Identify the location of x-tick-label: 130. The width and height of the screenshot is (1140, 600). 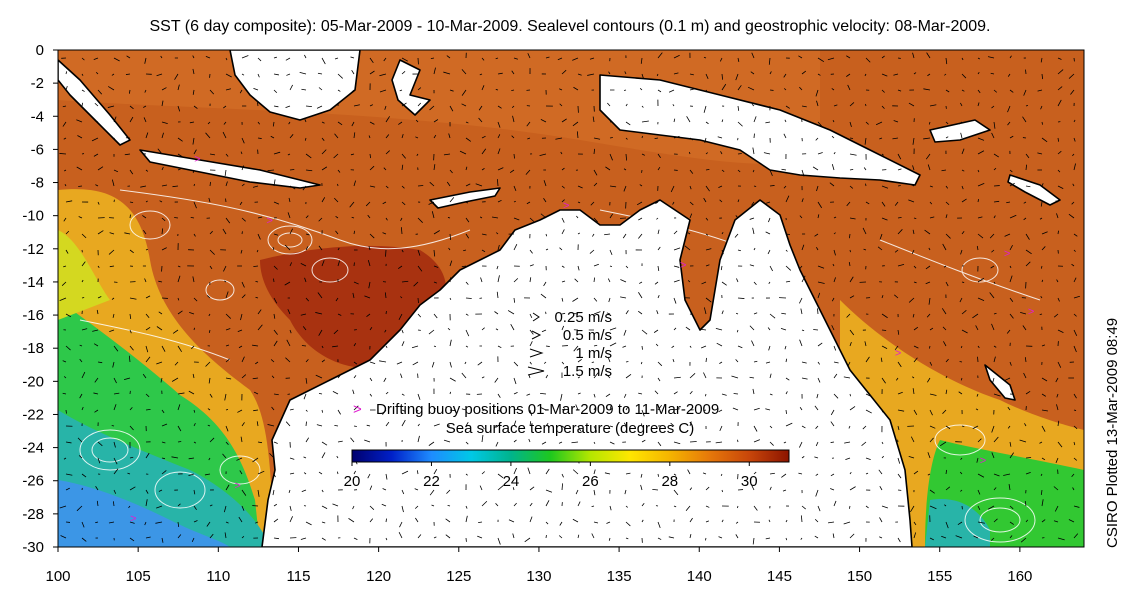
(538, 576).